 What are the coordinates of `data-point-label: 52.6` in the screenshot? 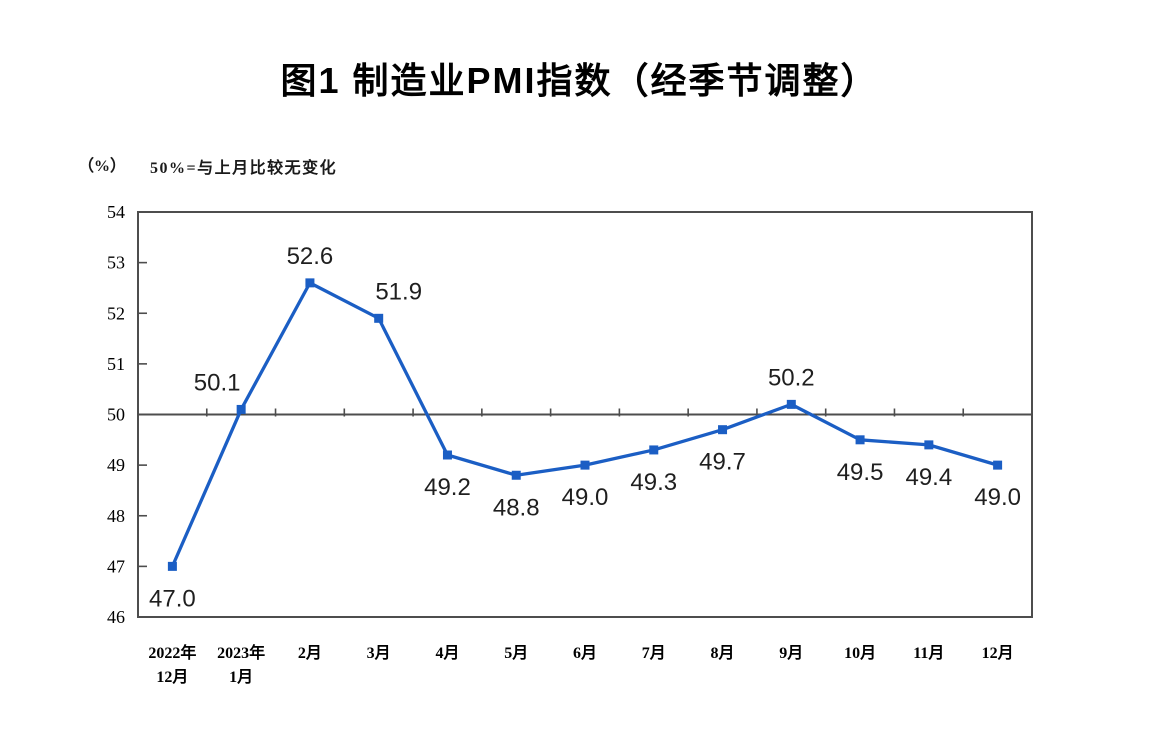 It's located at (310, 256).